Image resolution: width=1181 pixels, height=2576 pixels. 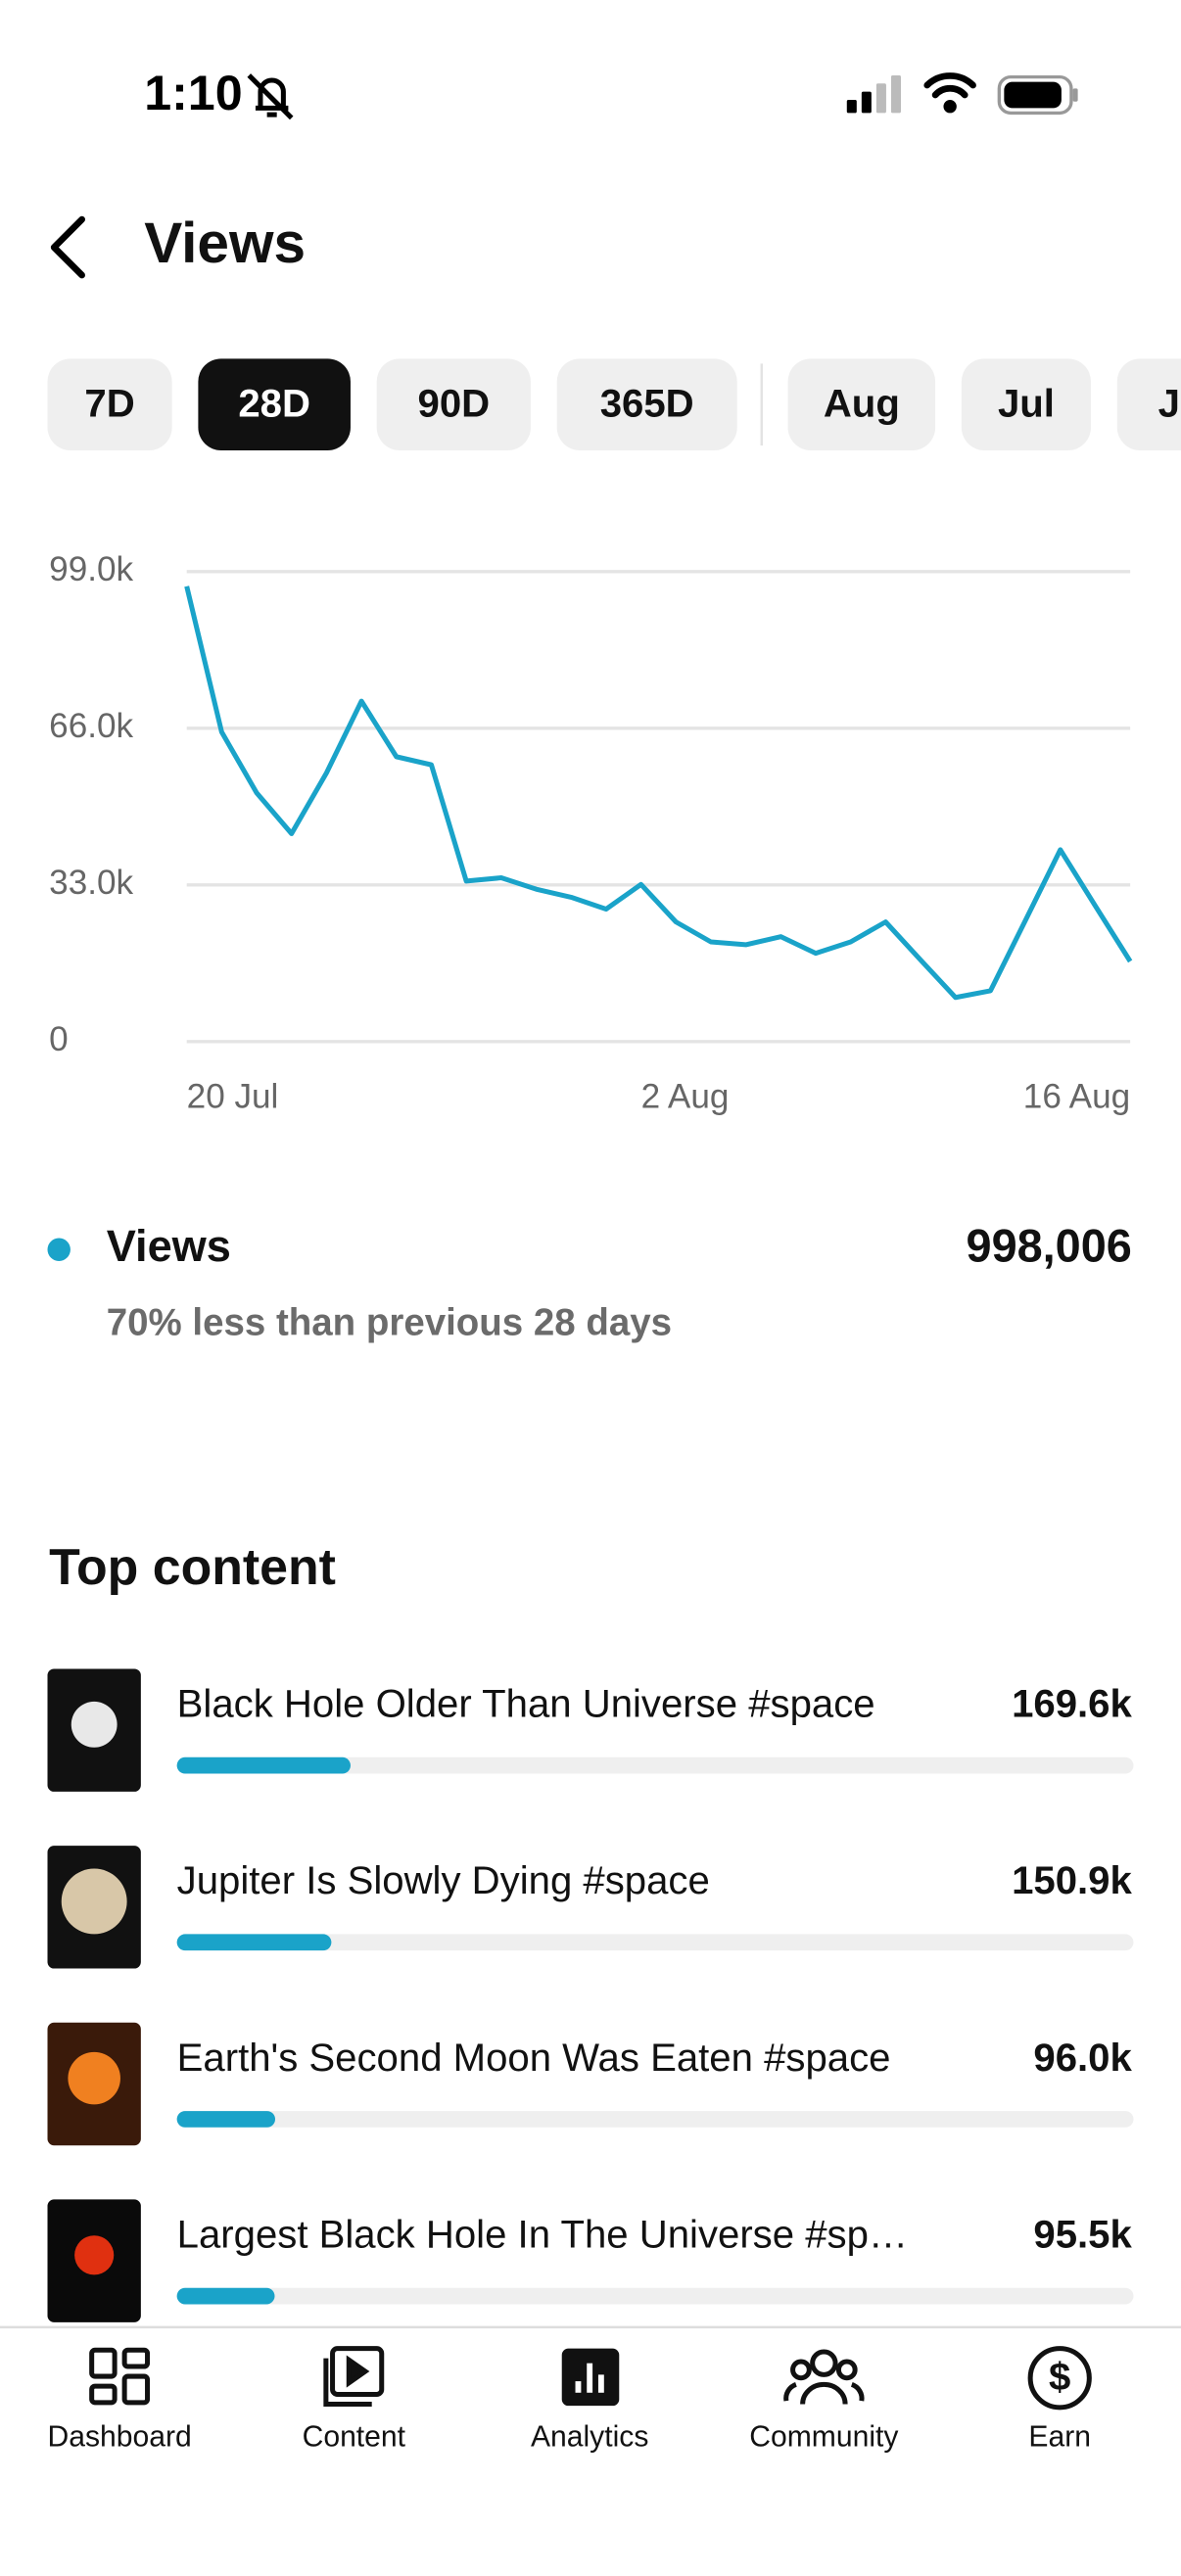 I want to click on content-views: 96.0k, so click(x=1083, y=2058).